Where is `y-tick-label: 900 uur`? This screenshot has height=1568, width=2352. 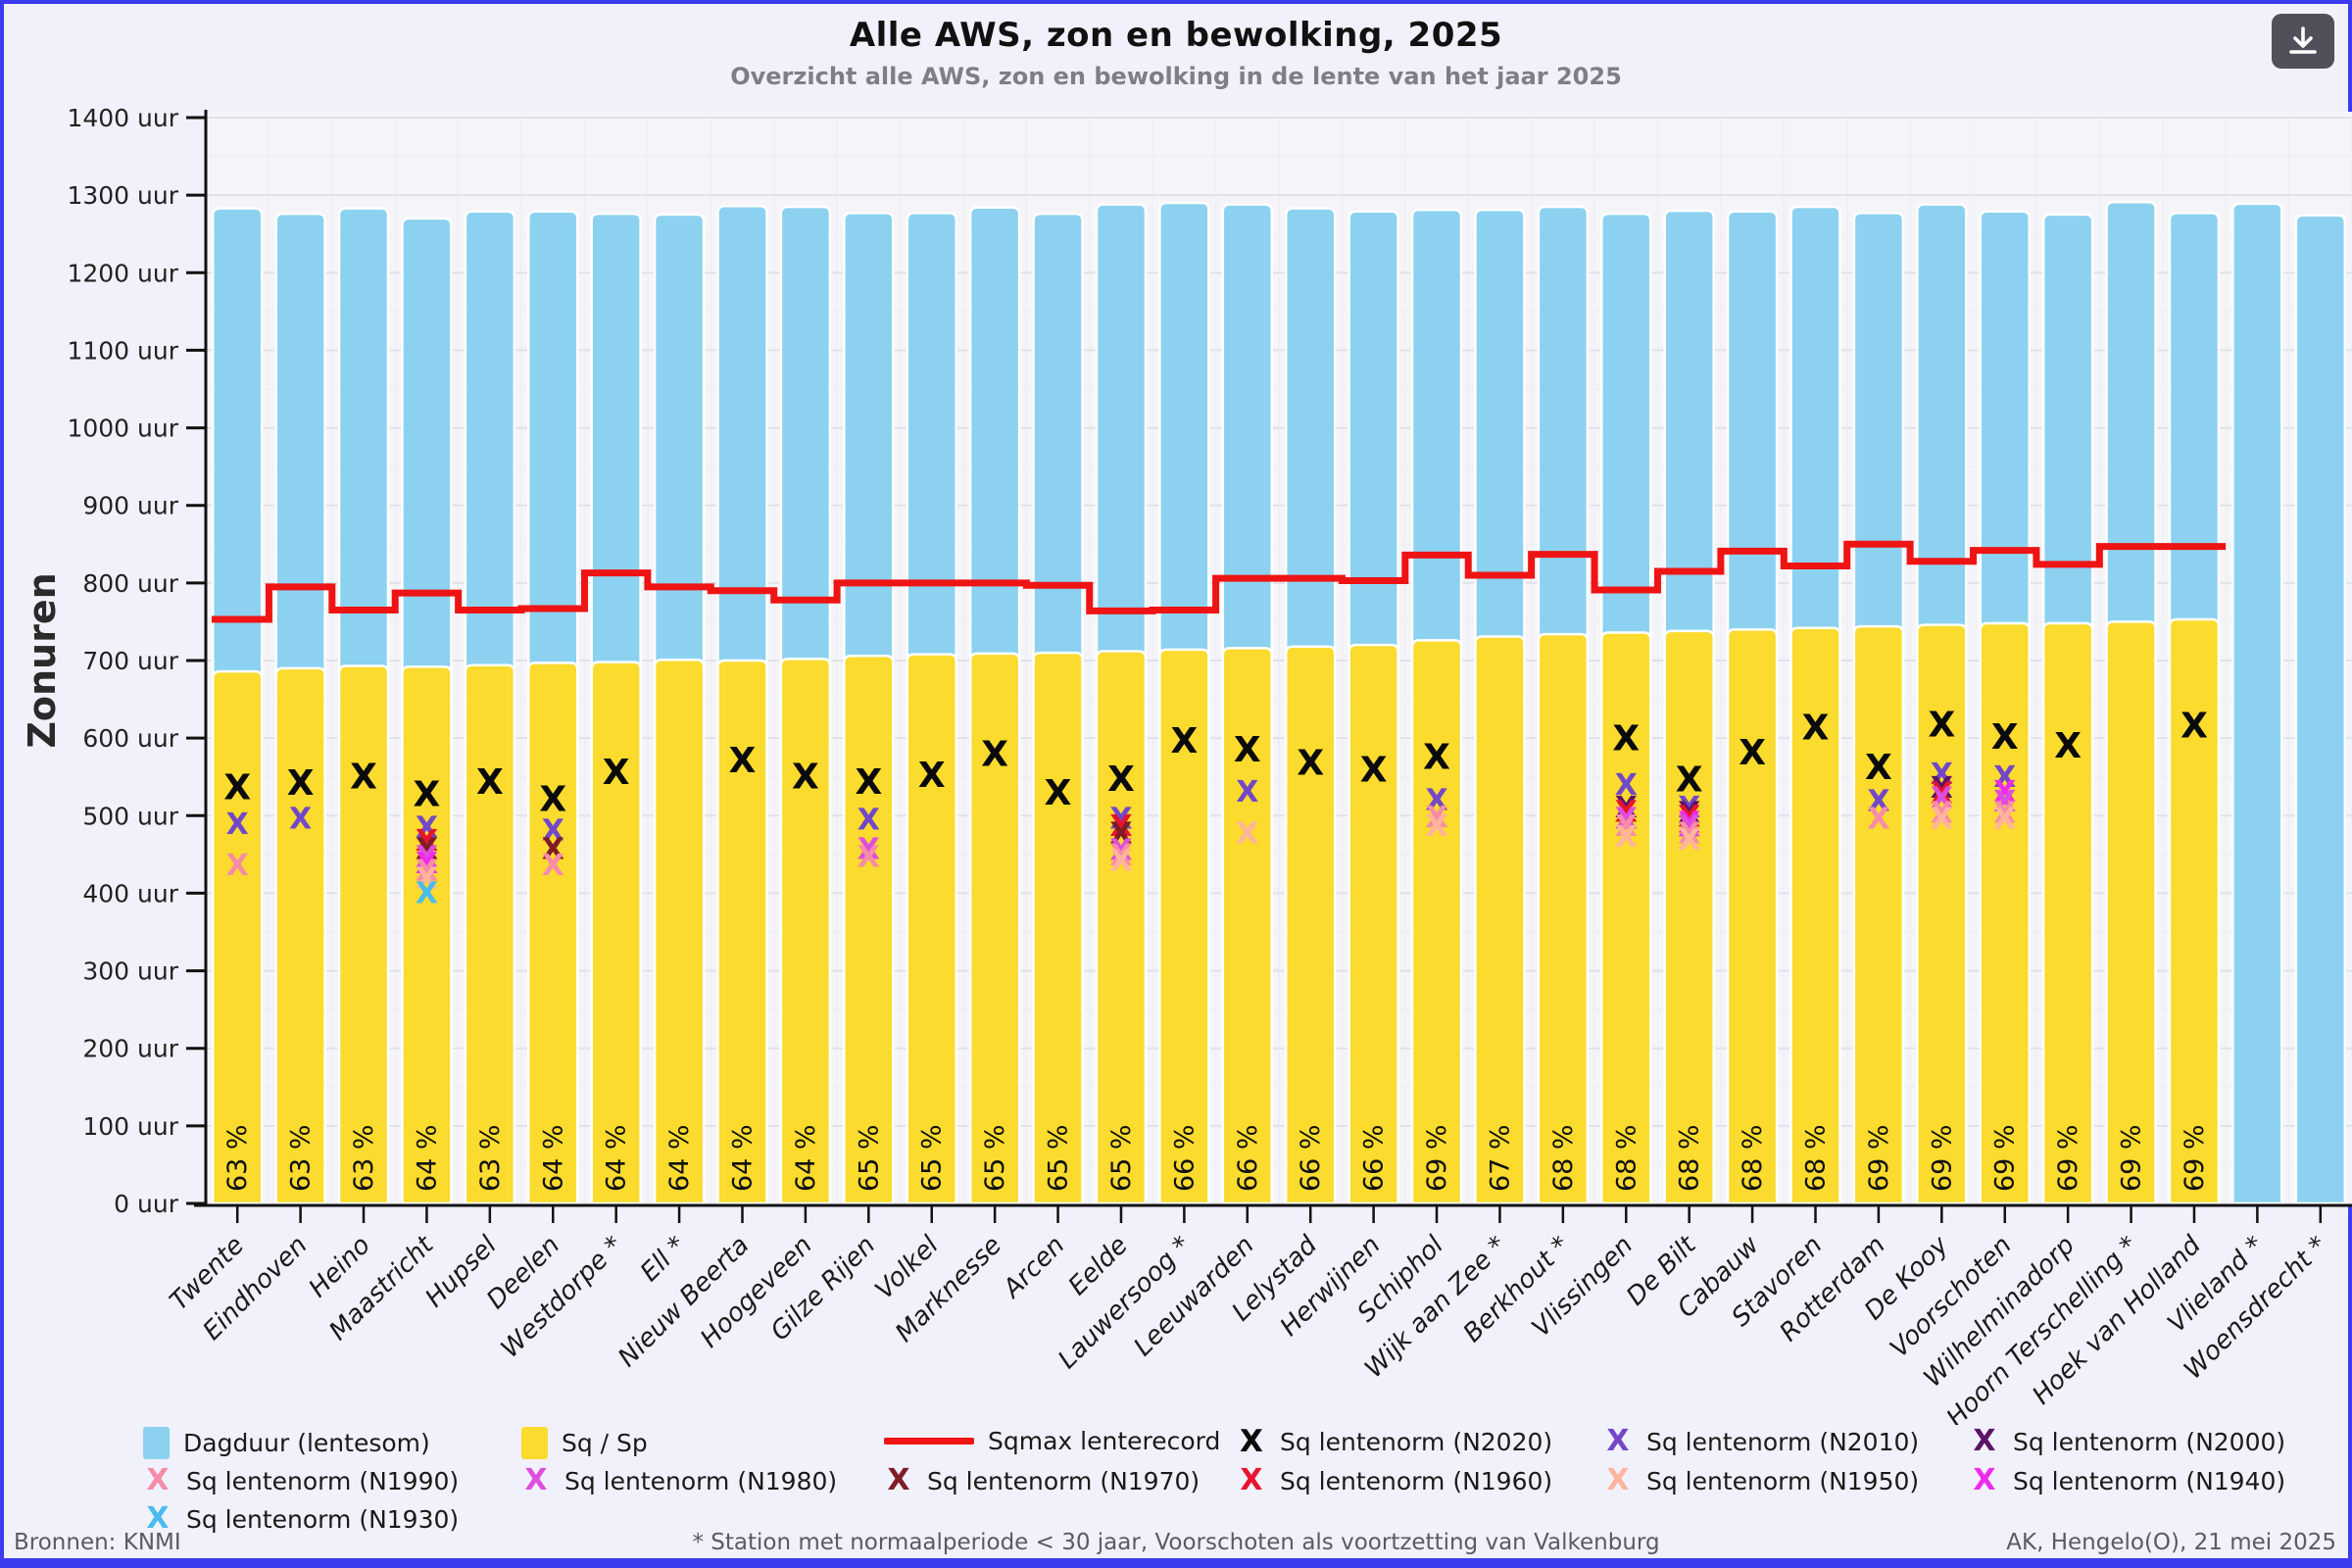
y-tick-label: 900 uur is located at coordinates (130, 506).